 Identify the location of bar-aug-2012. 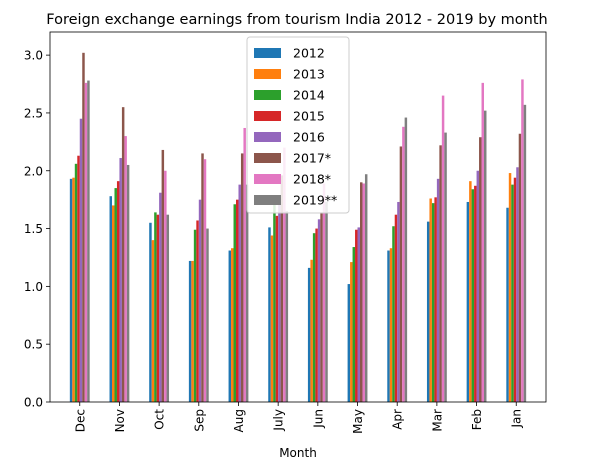
(230, 326).